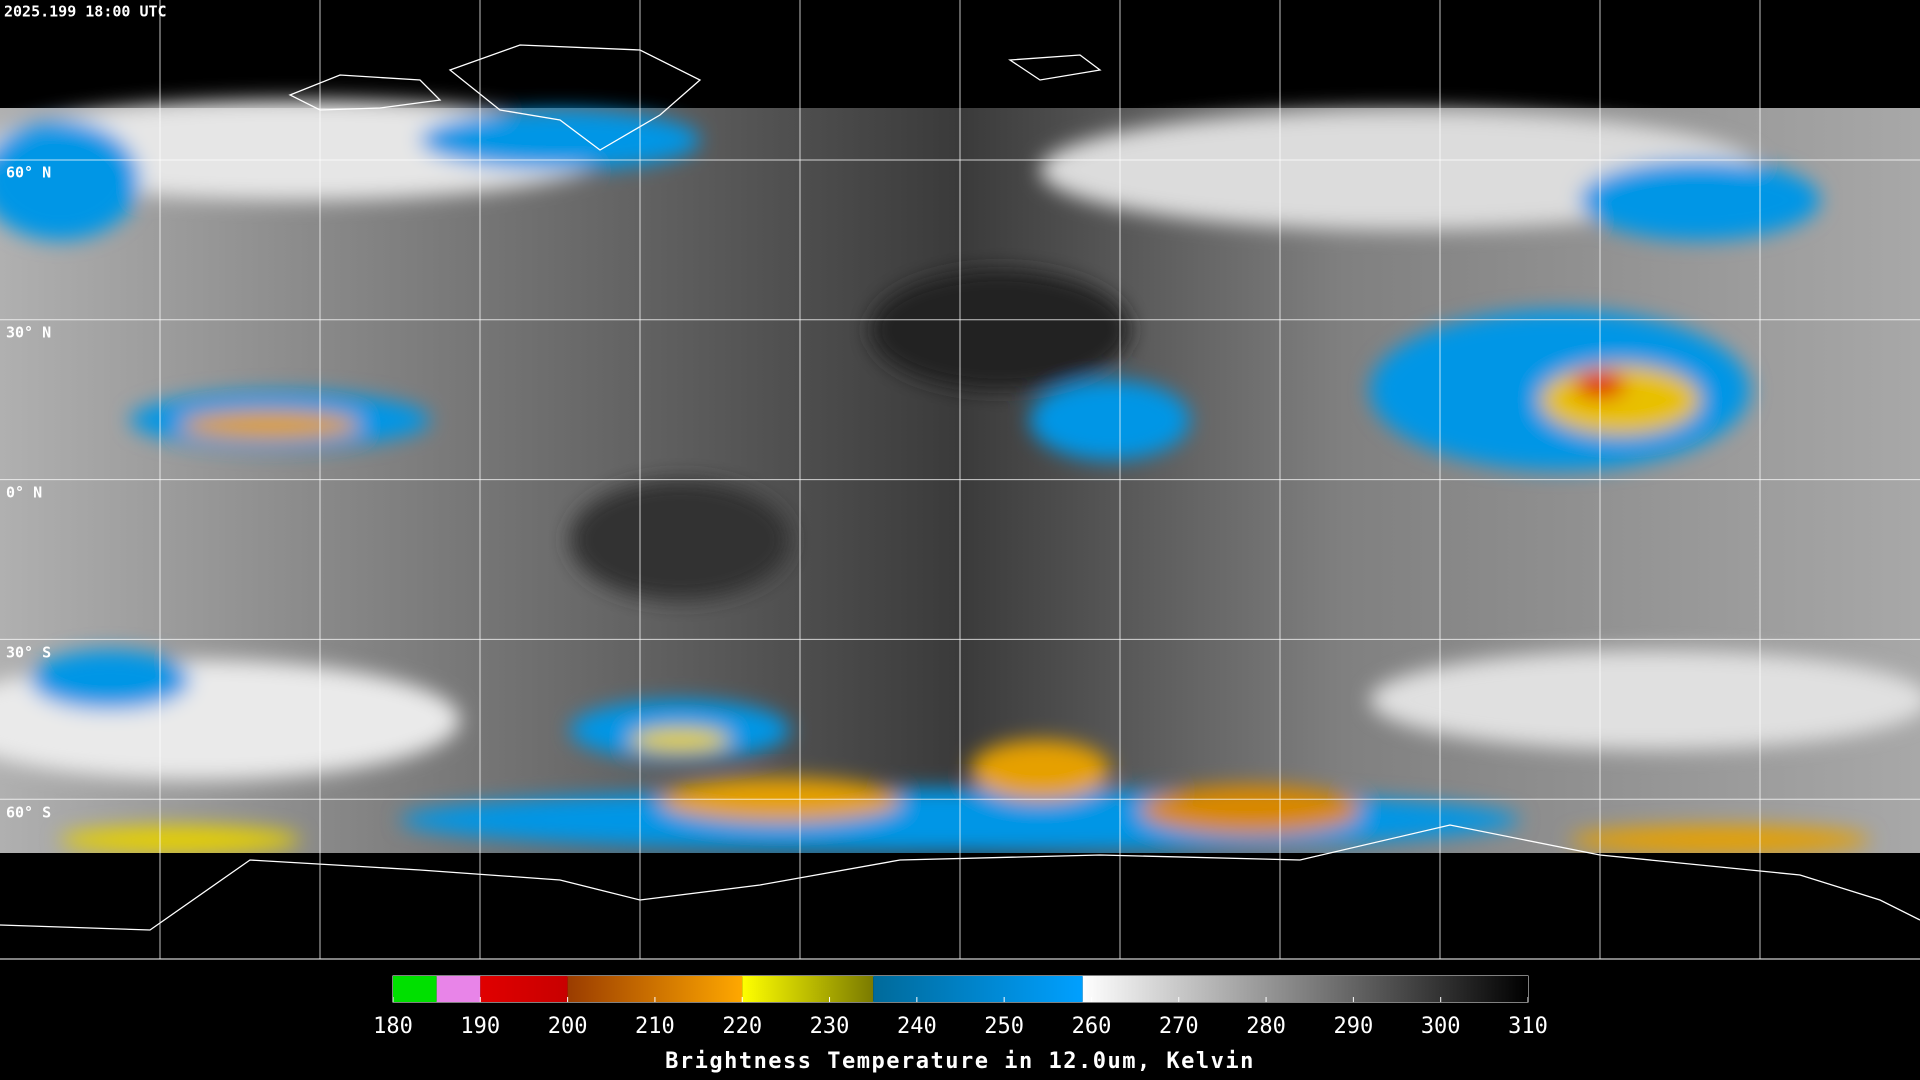 This screenshot has height=1080, width=1920. Describe the element at coordinates (1441, 1026) in the screenshot. I see `colorbar-tick-label: 300` at that location.